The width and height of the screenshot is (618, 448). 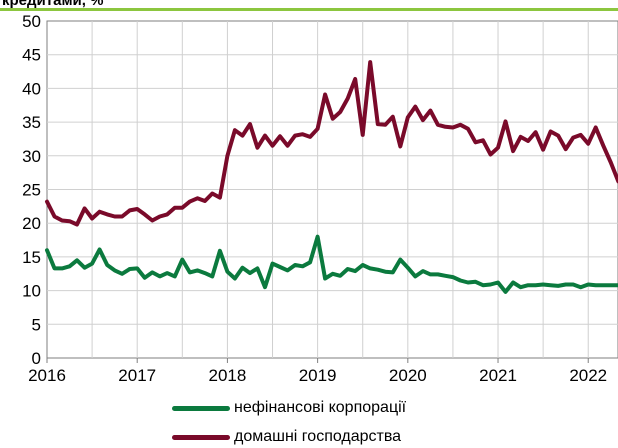 What do you see at coordinates (47, 375) in the screenshot?
I see `x-tick-label: 2016` at bounding box center [47, 375].